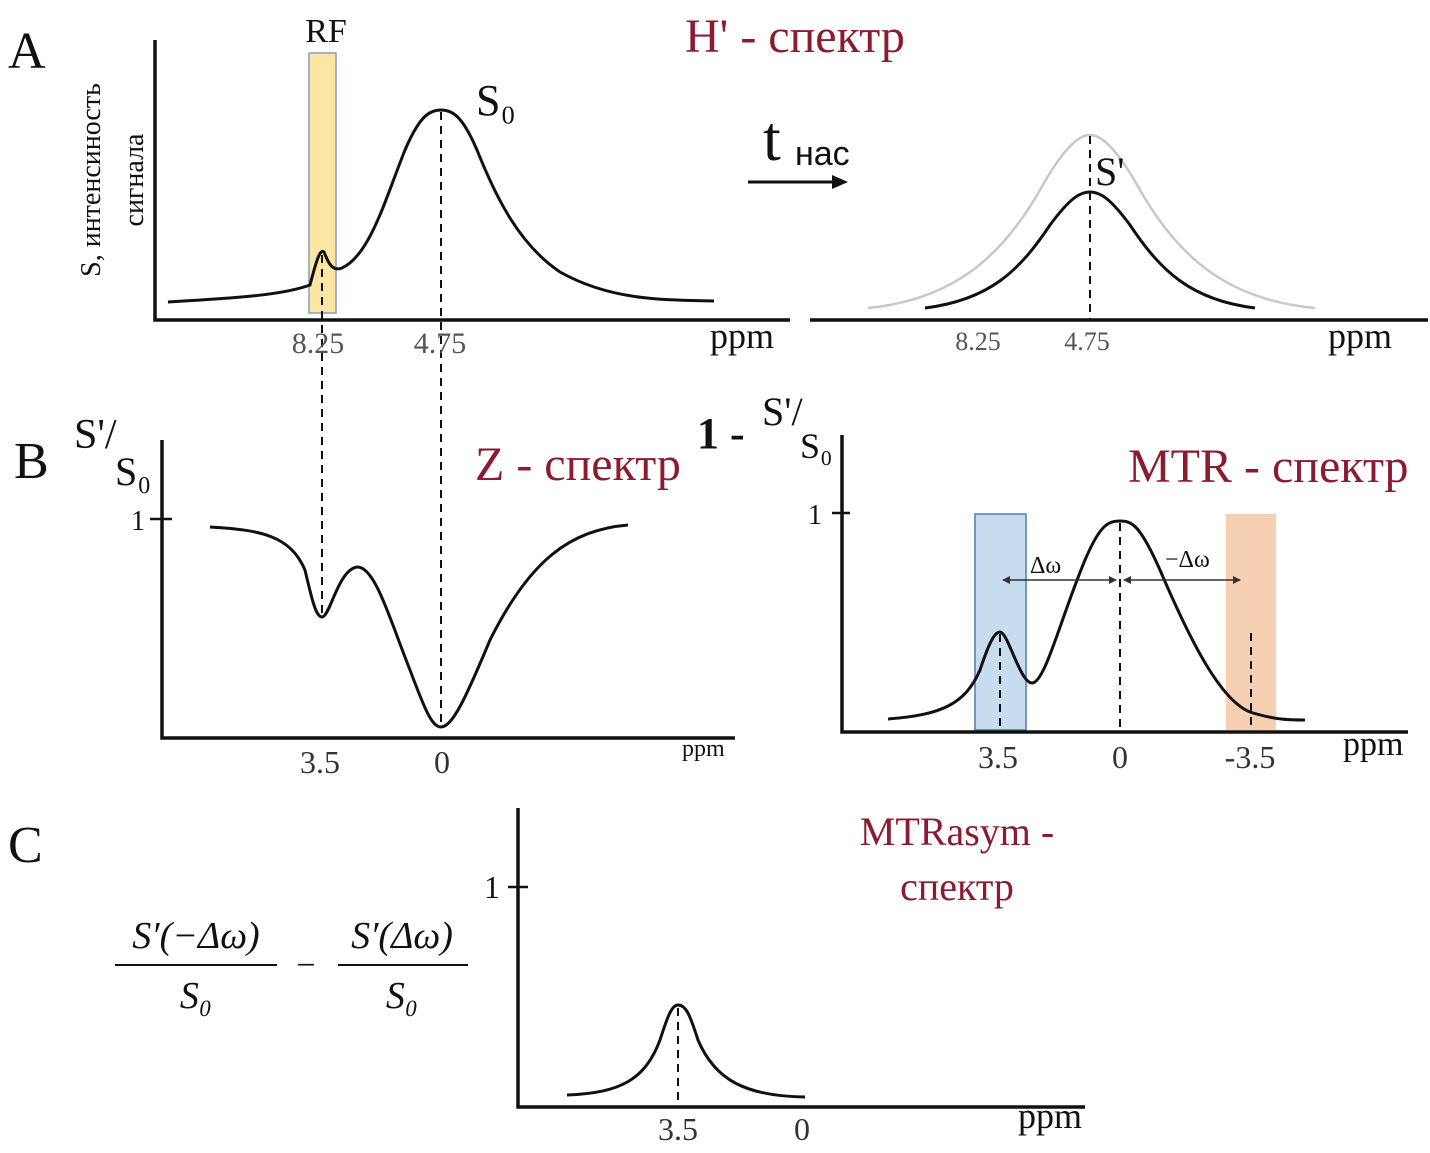  Describe the element at coordinates (840, 182) in the screenshot. I see `arrow-head-icon` at that location.